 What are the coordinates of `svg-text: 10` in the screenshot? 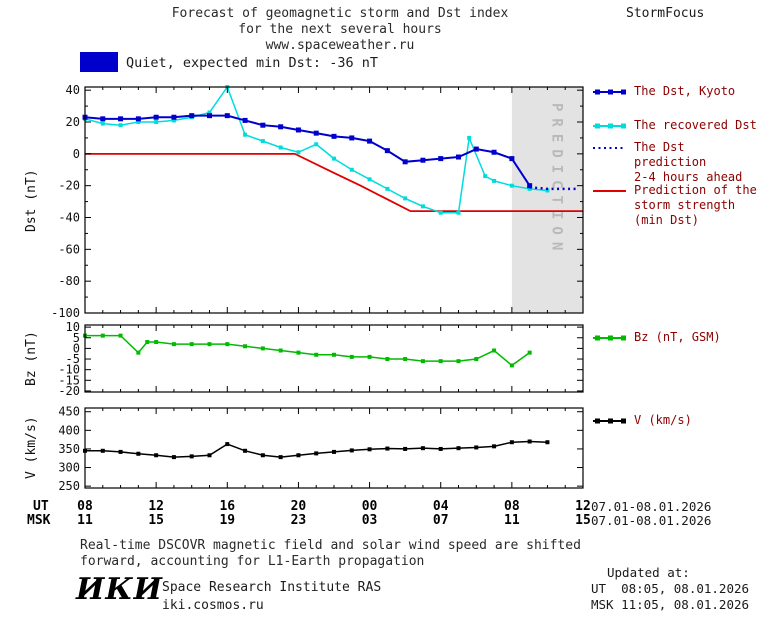 It's located at (73, 327).